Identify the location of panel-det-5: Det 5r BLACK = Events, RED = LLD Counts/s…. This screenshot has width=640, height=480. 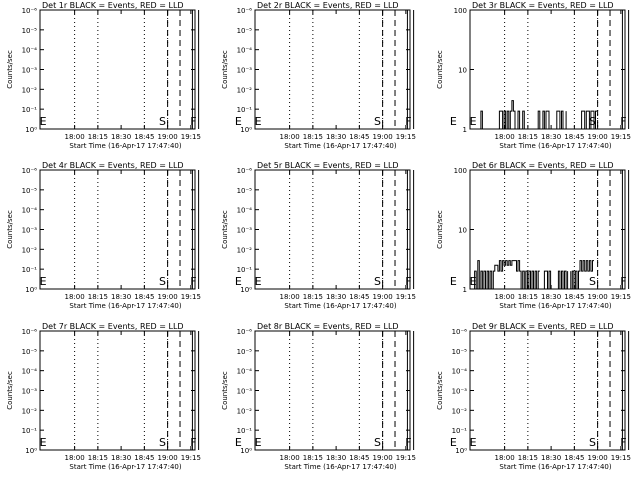
(339, 235).